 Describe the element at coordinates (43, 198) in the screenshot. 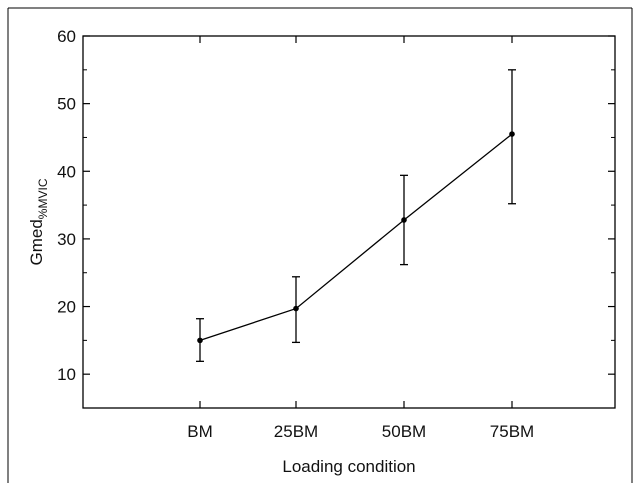

I see `y-axis-title-subscript: %MVIC` at that location.